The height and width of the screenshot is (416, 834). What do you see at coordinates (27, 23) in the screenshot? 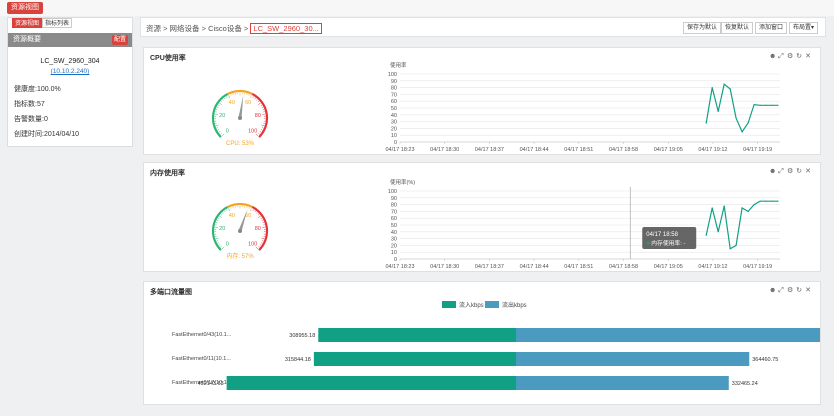
I see `tab-resource-view: 资源视图` at bounding box center [27, 23].